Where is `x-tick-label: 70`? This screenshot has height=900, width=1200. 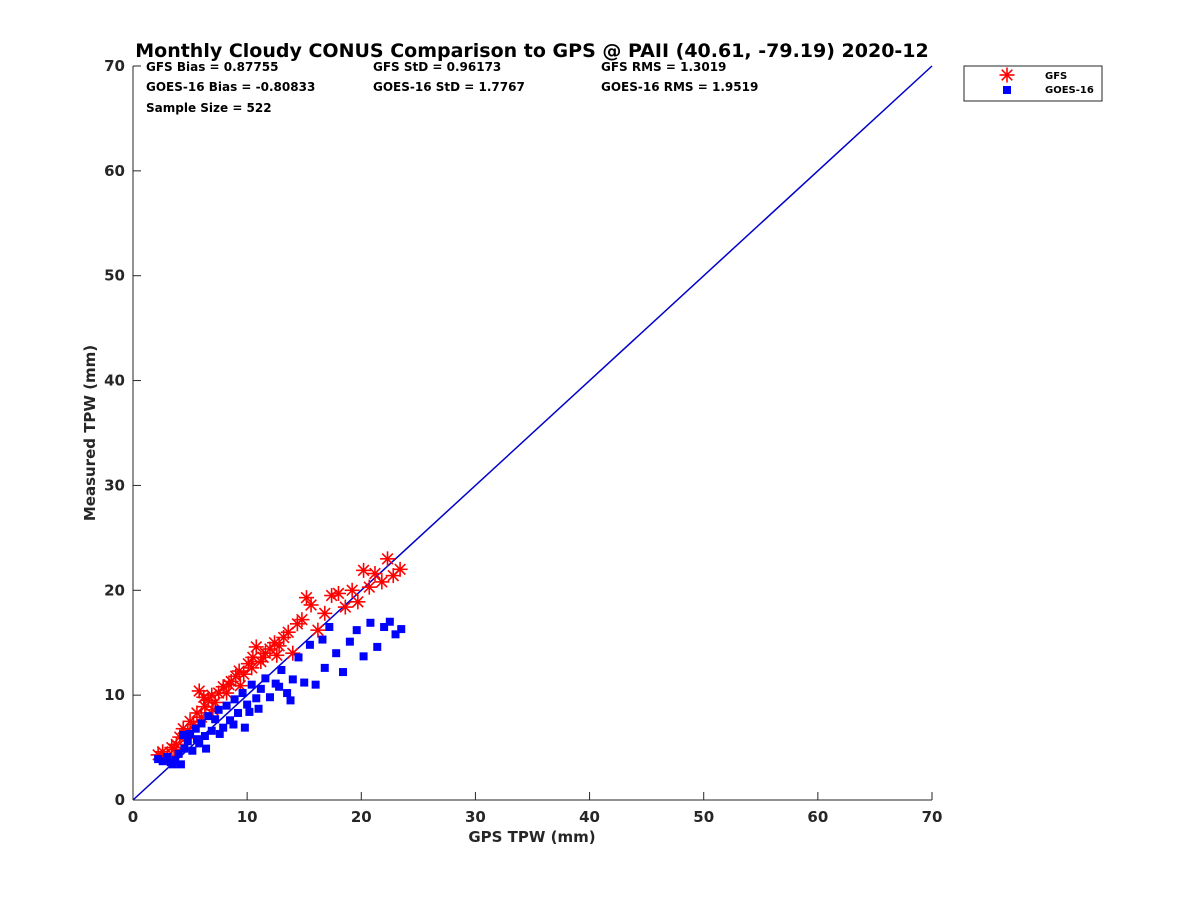 x-tick-label: 70 is located at coordinates (932, 817).